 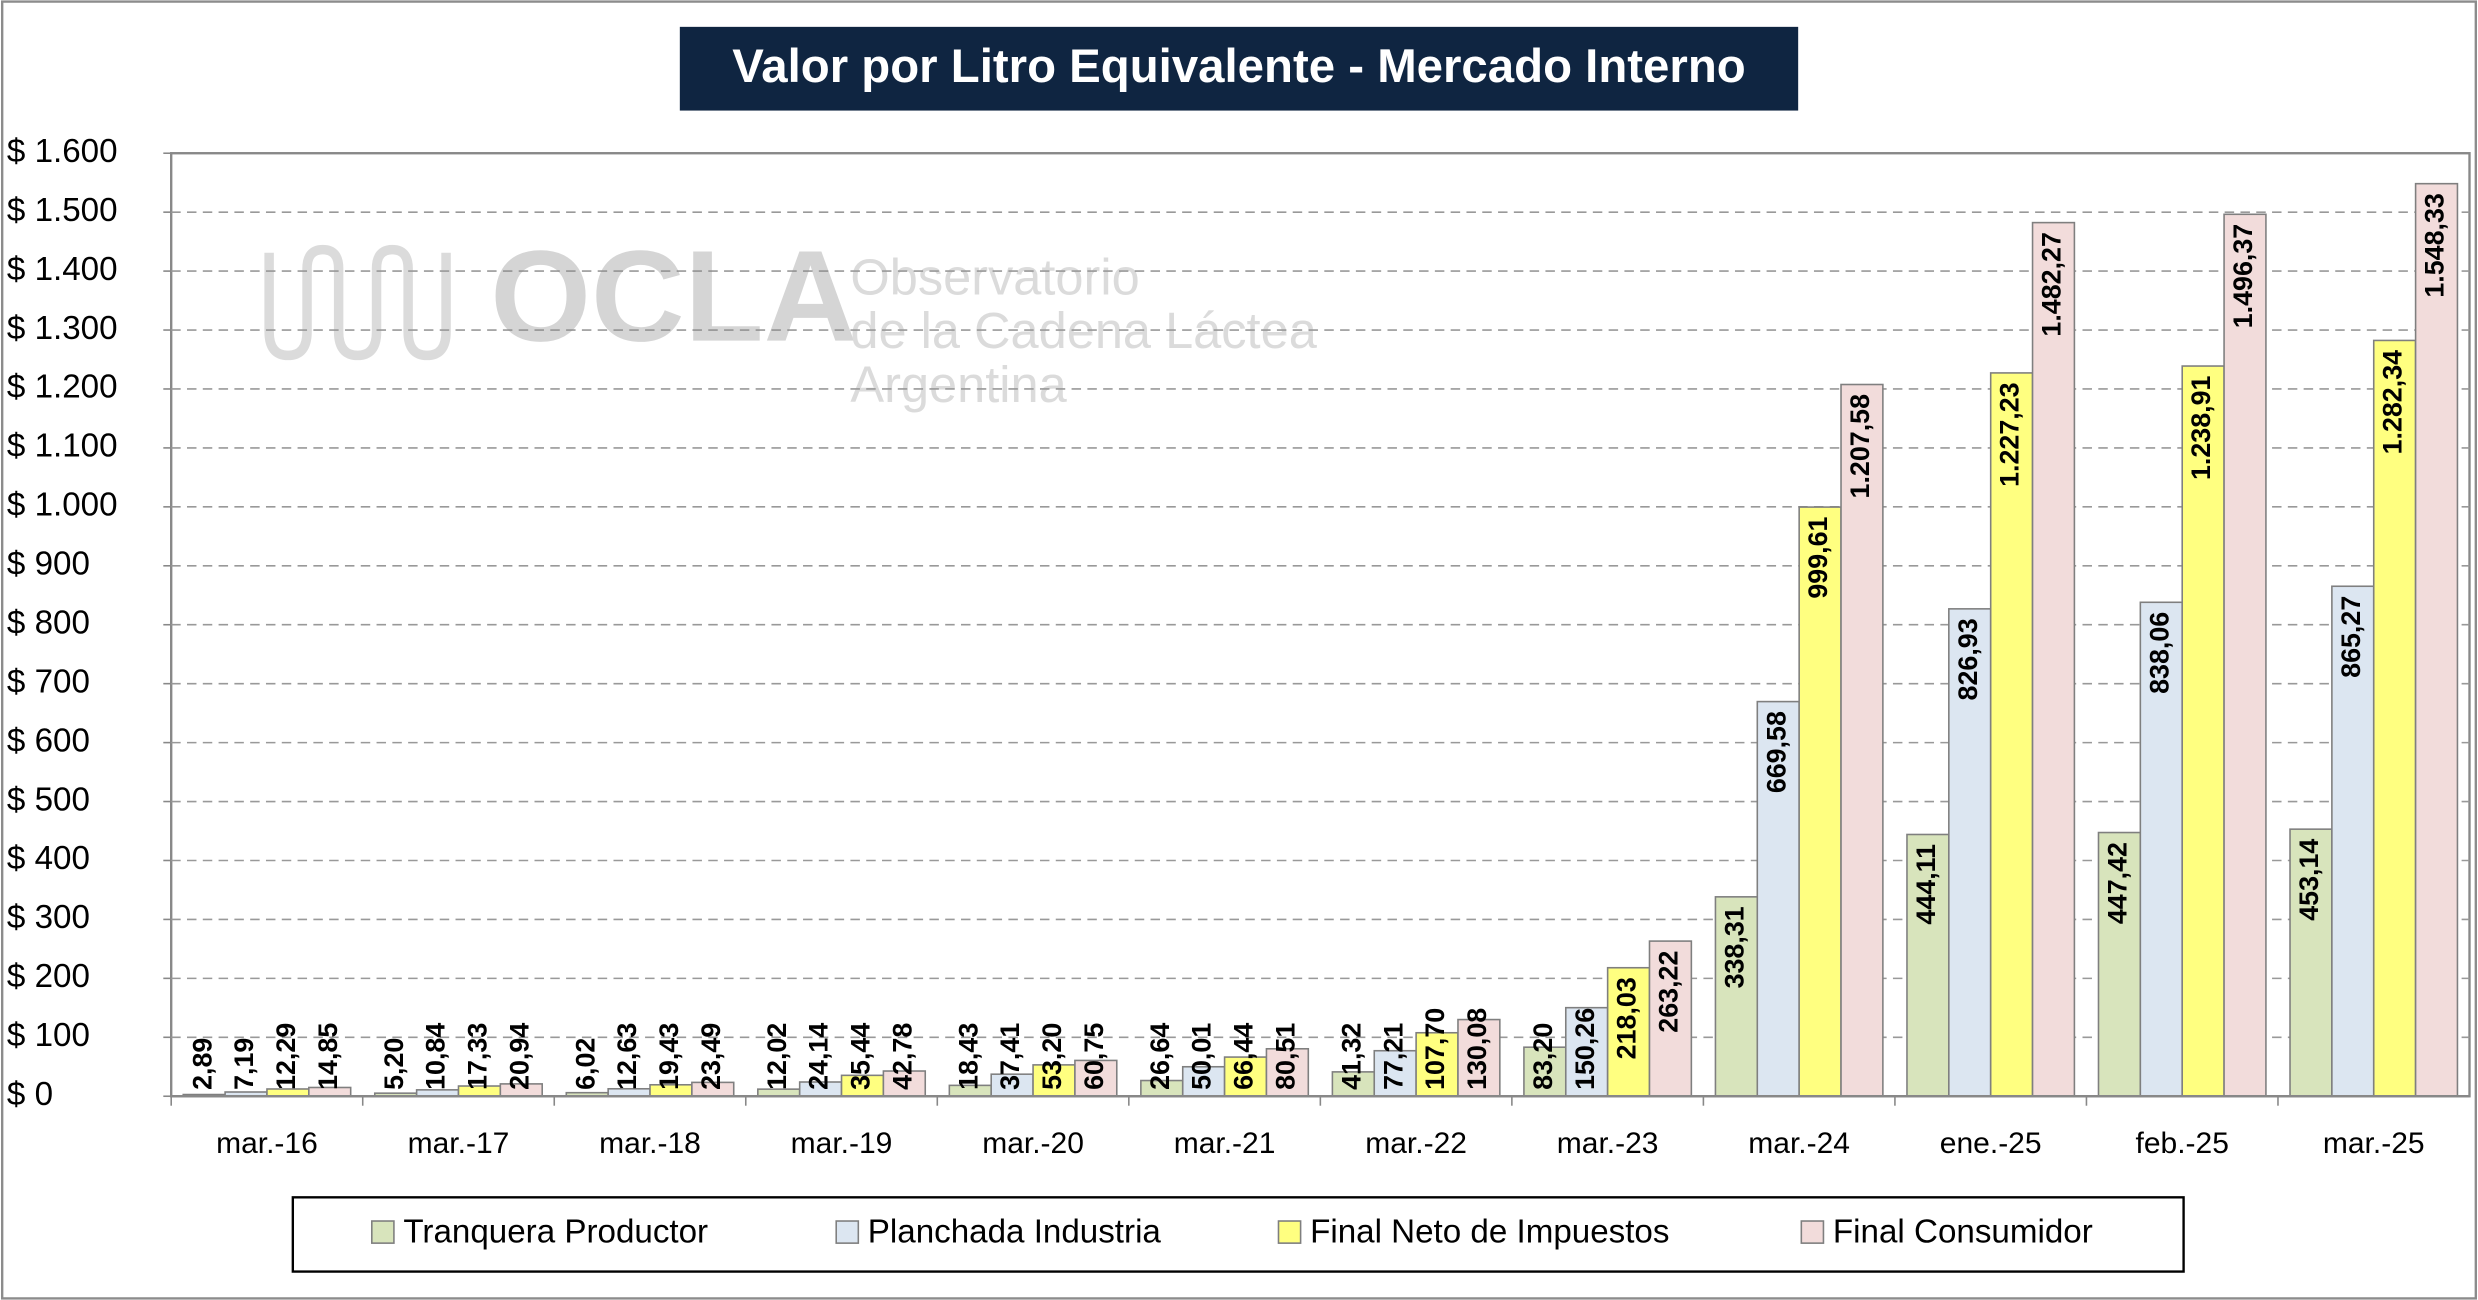 What do you see at coordinates (436, 1056) in the screenshot?
I see `data-label: 10,84` at bounding box center [436, 1056].